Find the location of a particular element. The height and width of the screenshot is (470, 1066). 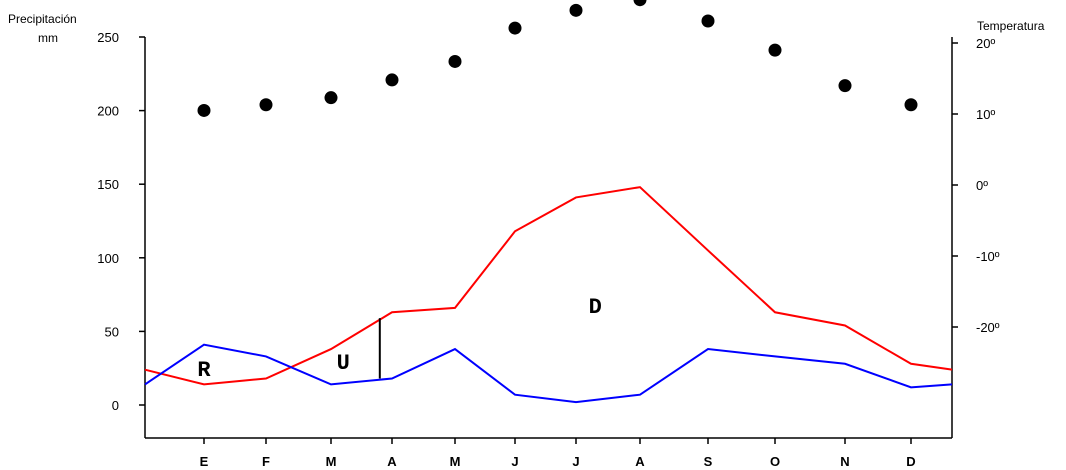

region-label: R is located at coordinates (204, 370).